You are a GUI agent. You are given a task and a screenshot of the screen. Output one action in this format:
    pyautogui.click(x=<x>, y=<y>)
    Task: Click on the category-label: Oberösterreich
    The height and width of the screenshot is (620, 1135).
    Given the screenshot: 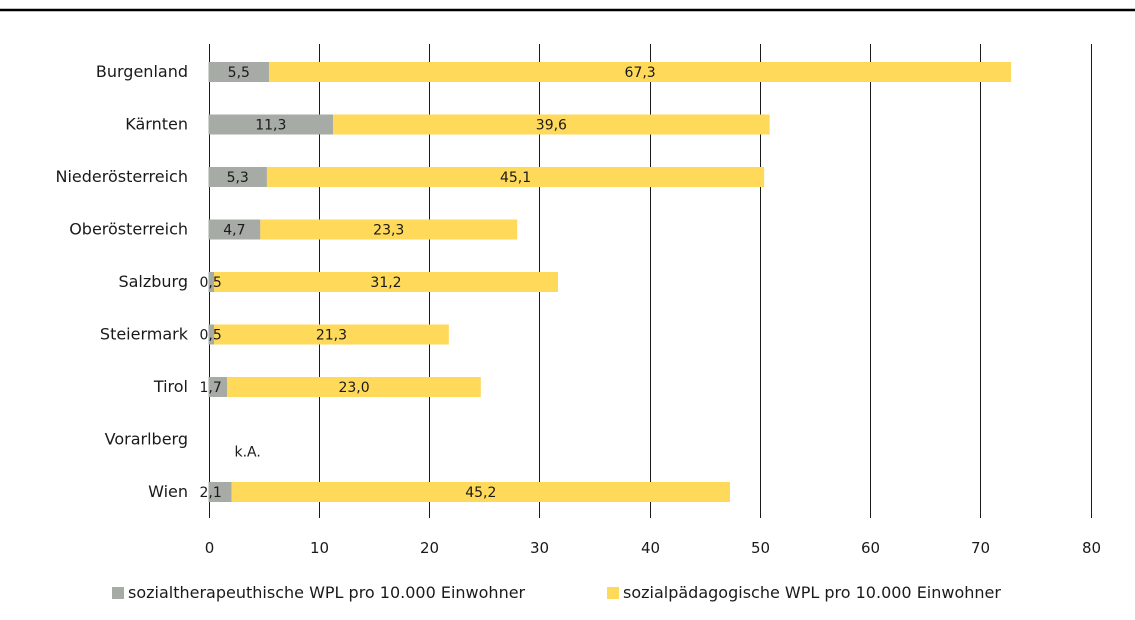 What is the action you would take?
    pyautogui.click(x=128, y=229)
    